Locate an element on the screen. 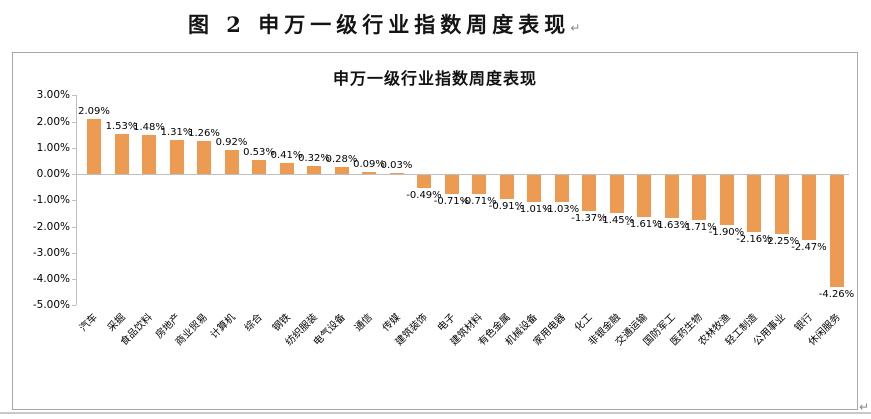 The image size is (871, 419). bar-value-label: 0.32% is located at coordinates (314, 158).